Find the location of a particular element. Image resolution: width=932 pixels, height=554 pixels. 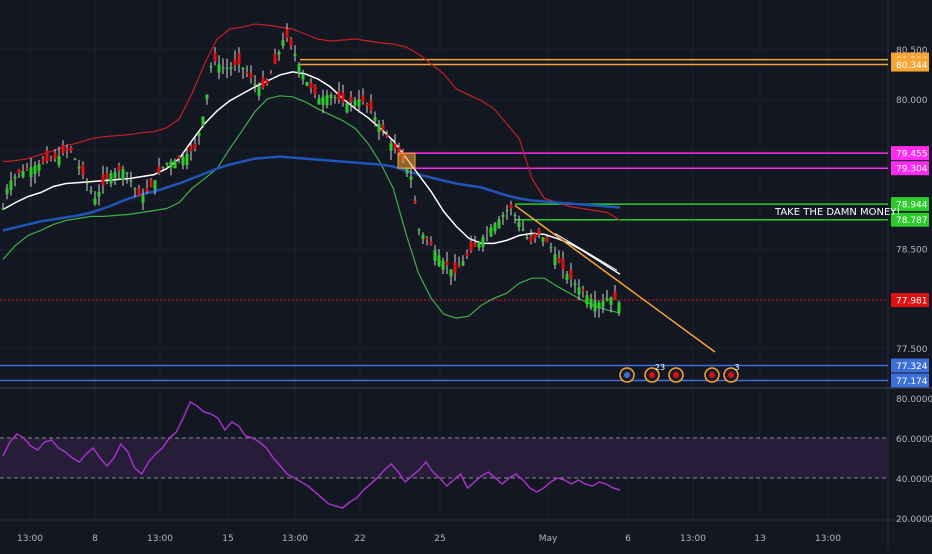

price-tick-2: 78.500 is located at coordinates (912, 250).